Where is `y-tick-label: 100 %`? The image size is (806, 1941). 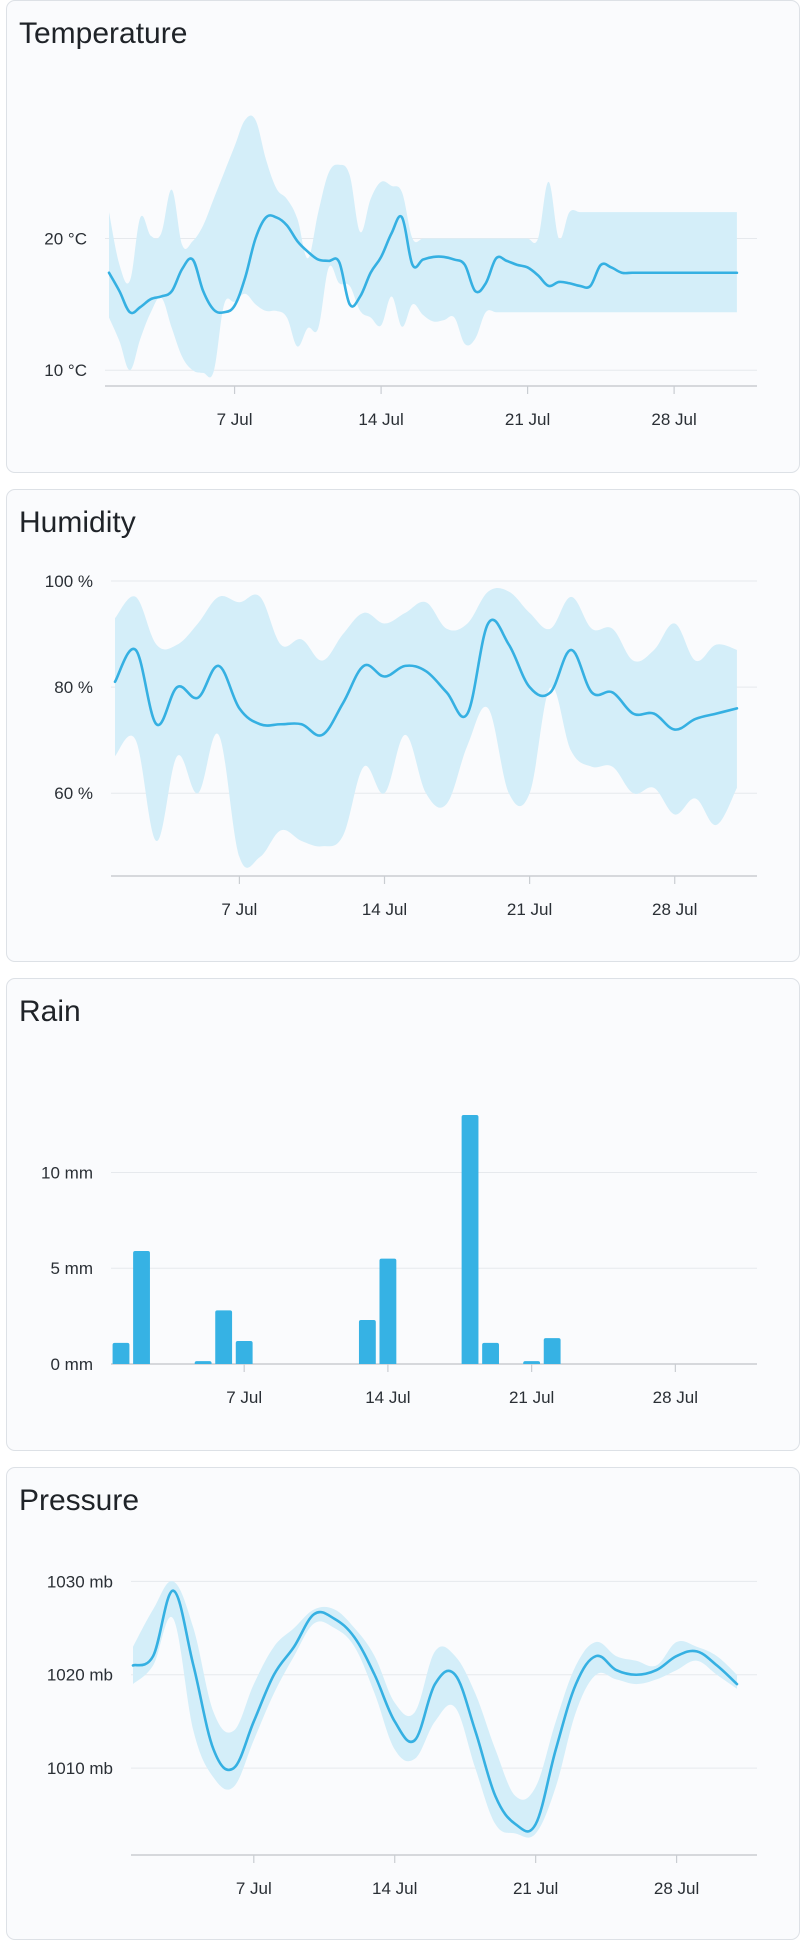 y-tick-label: 100 % is located at coordinates (69, 581).